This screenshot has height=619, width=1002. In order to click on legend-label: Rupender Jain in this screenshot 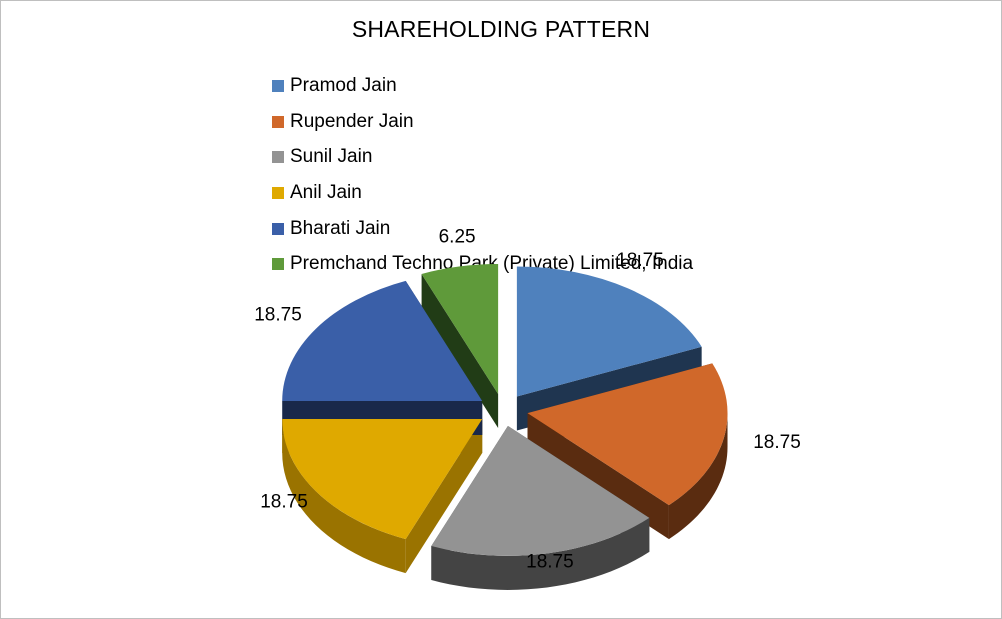, I will do `click(352, 121)`.